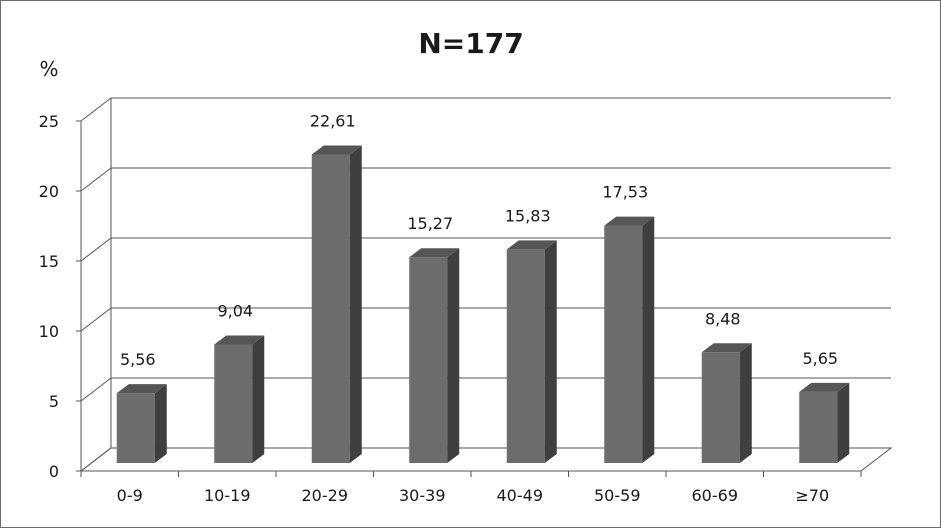  What do you see at coordinates (333, 120) in the screenshot?
I see `data-label: 22,61` at bounding box center [333, 120].